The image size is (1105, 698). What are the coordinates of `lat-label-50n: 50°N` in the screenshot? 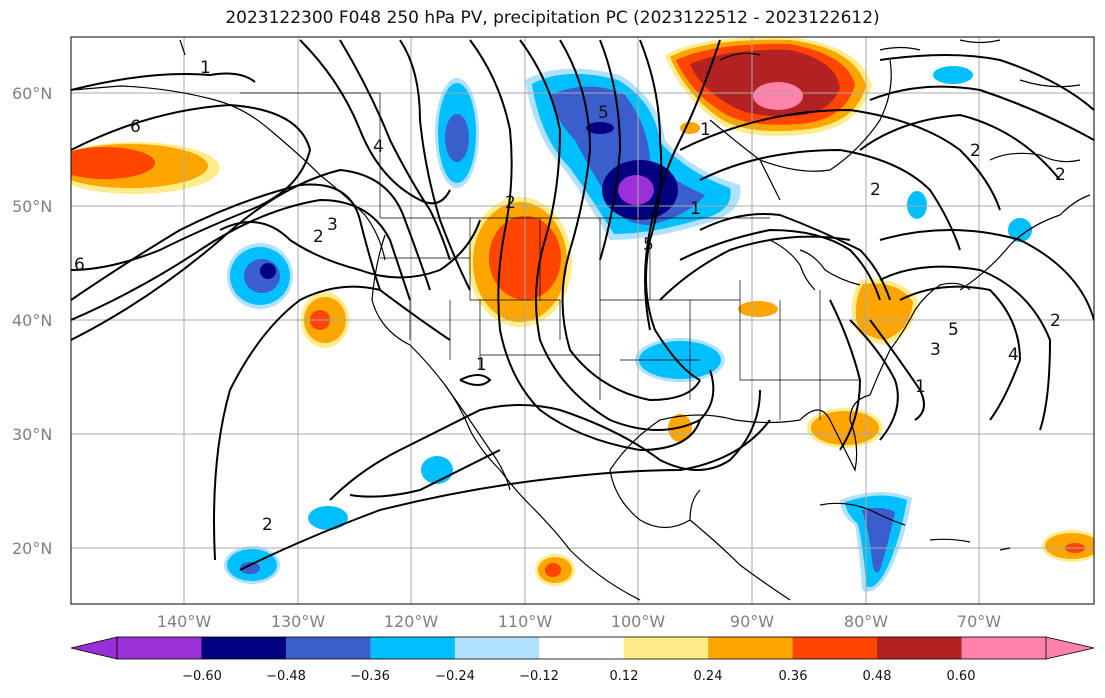 It's located at (32, 206).